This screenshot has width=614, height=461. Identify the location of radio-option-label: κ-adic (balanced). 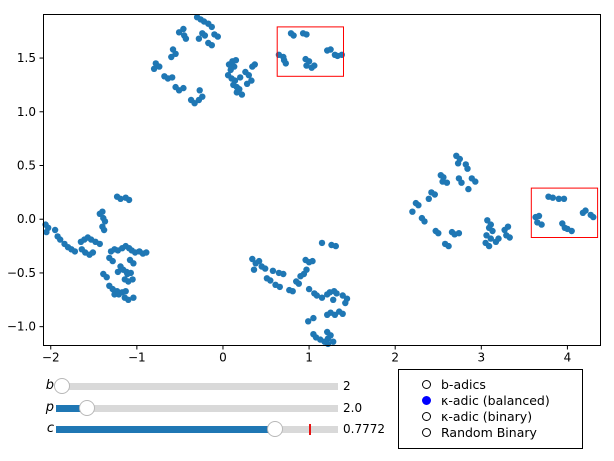
(495, 400).